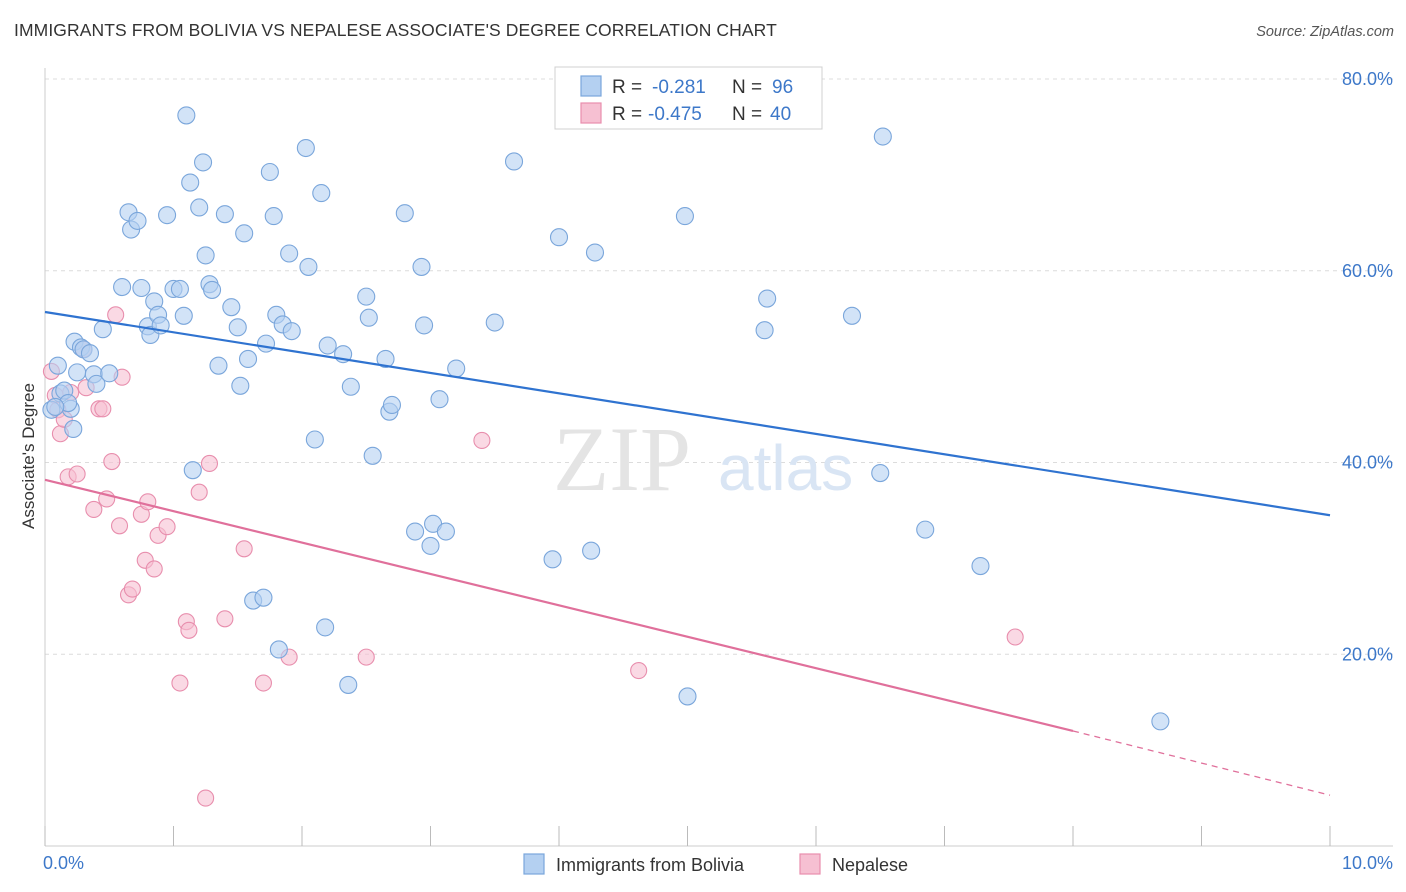  Describe the element at coordinates (627, 87) in the screenshot. I see `legend-r-label-bolivia: R =` at that location.